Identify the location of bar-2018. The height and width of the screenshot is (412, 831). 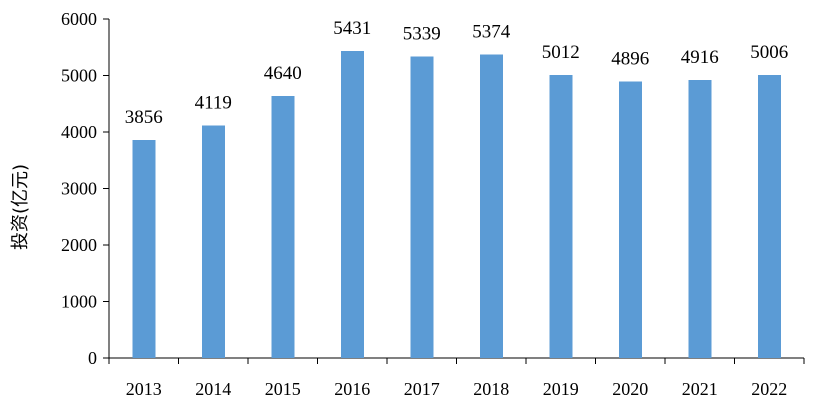
(491, 206).